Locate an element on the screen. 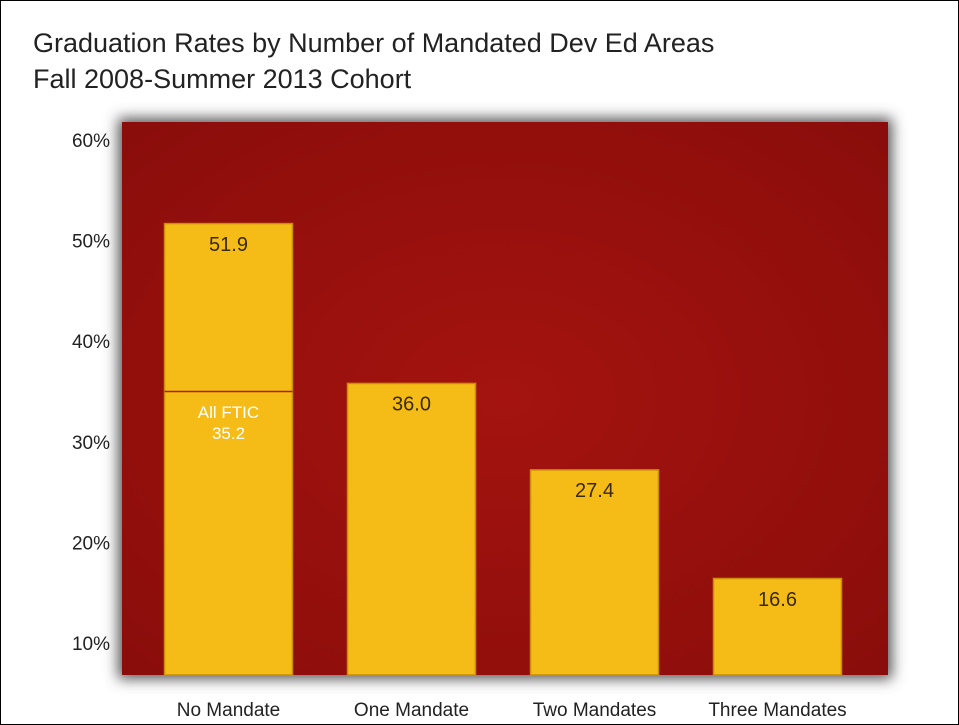  y-tick-label: 10% is located at coordinates (91, 644).